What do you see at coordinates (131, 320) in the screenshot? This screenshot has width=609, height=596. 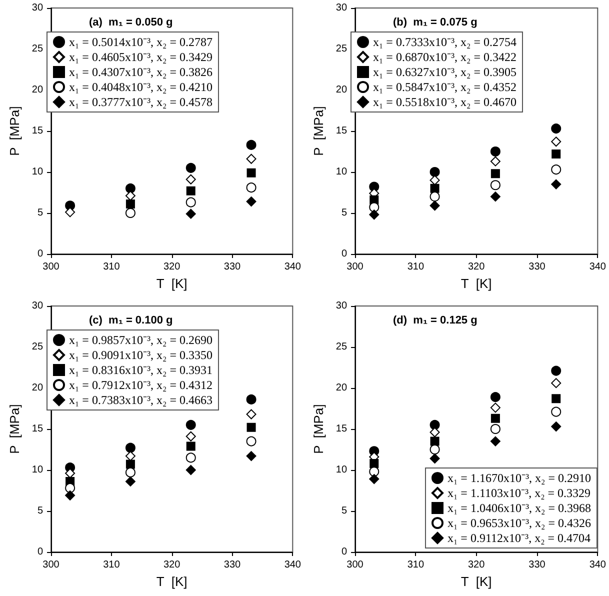 I see `text: (c) m₁ = 0.100 g` at bounding box center [131, 320].